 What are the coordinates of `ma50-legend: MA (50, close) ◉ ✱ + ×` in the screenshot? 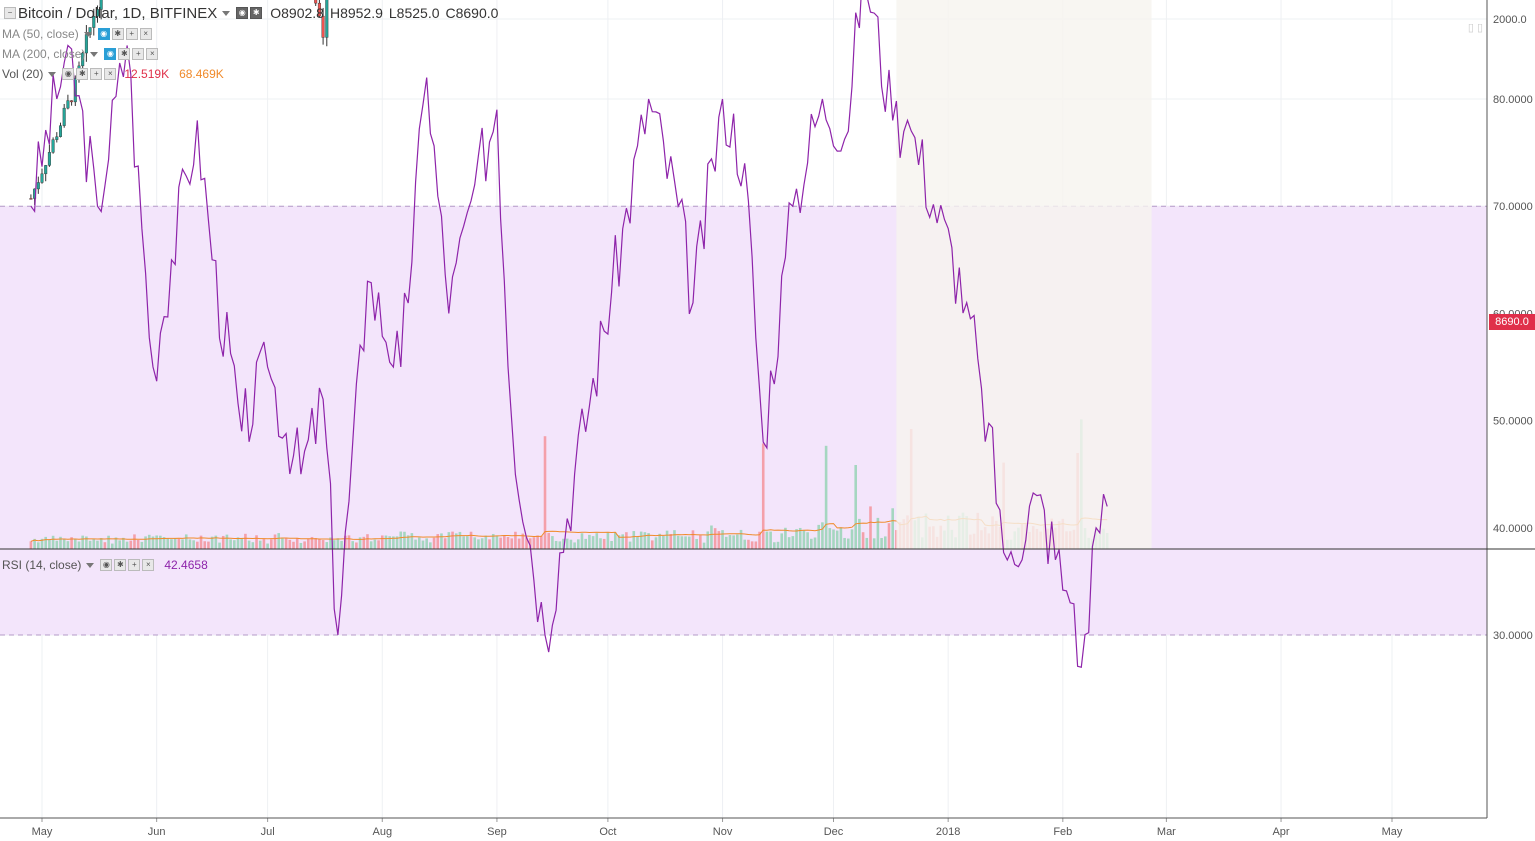 It's located at (78, 34).